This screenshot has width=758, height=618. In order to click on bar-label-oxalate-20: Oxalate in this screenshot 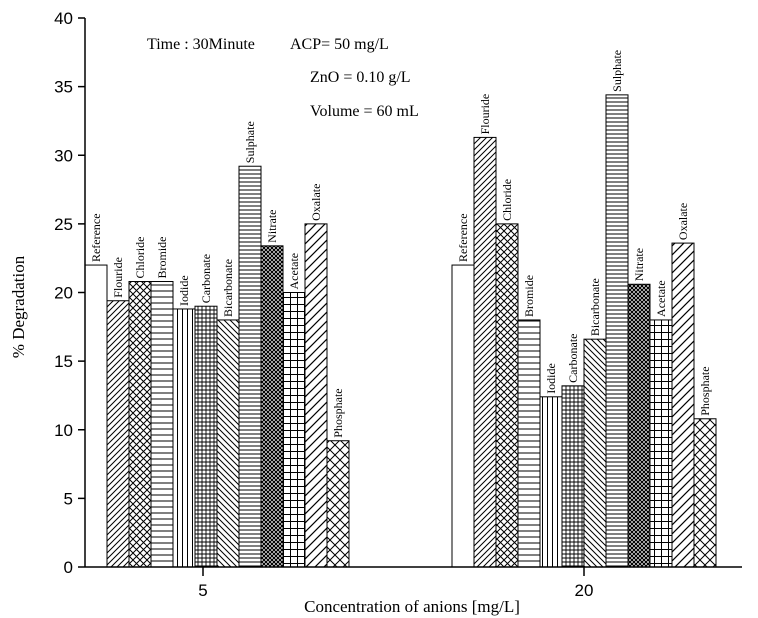, I will do `click(683, 221)`.